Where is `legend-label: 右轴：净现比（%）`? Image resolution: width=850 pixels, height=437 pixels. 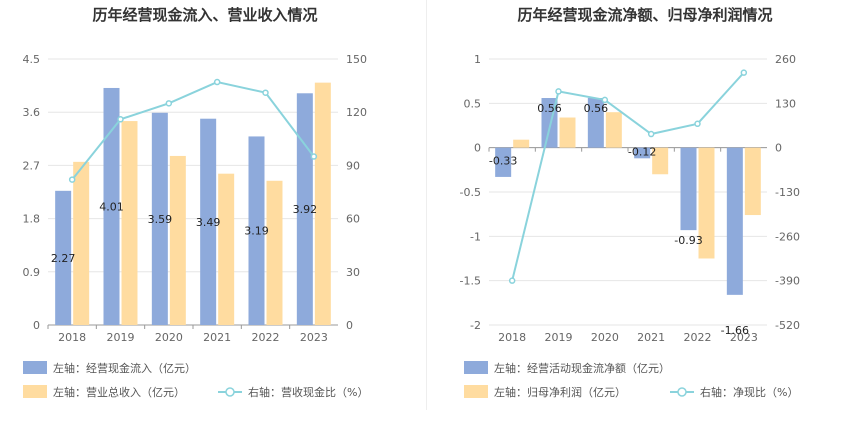 legend-label: 右轴：净现比（%） is located at coordinates (749, 392).